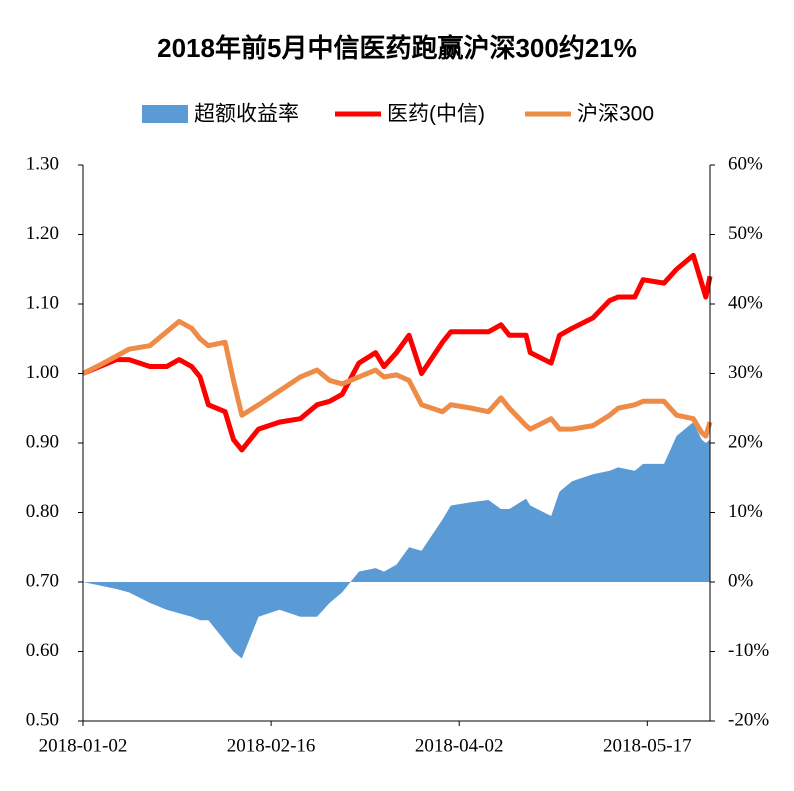 The width and height of the screenshot is (794, 791). Describe the element at coordinates (745, 302) in the screenshot. I see `y2-tick-label: 40%` at that location.